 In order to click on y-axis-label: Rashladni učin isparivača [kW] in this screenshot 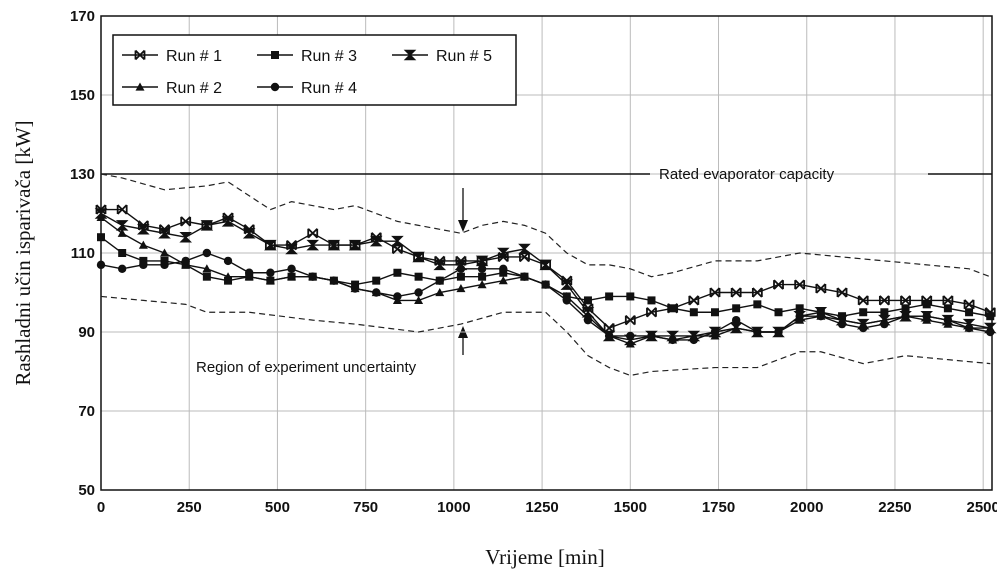, I will do `click(23, 252)`.